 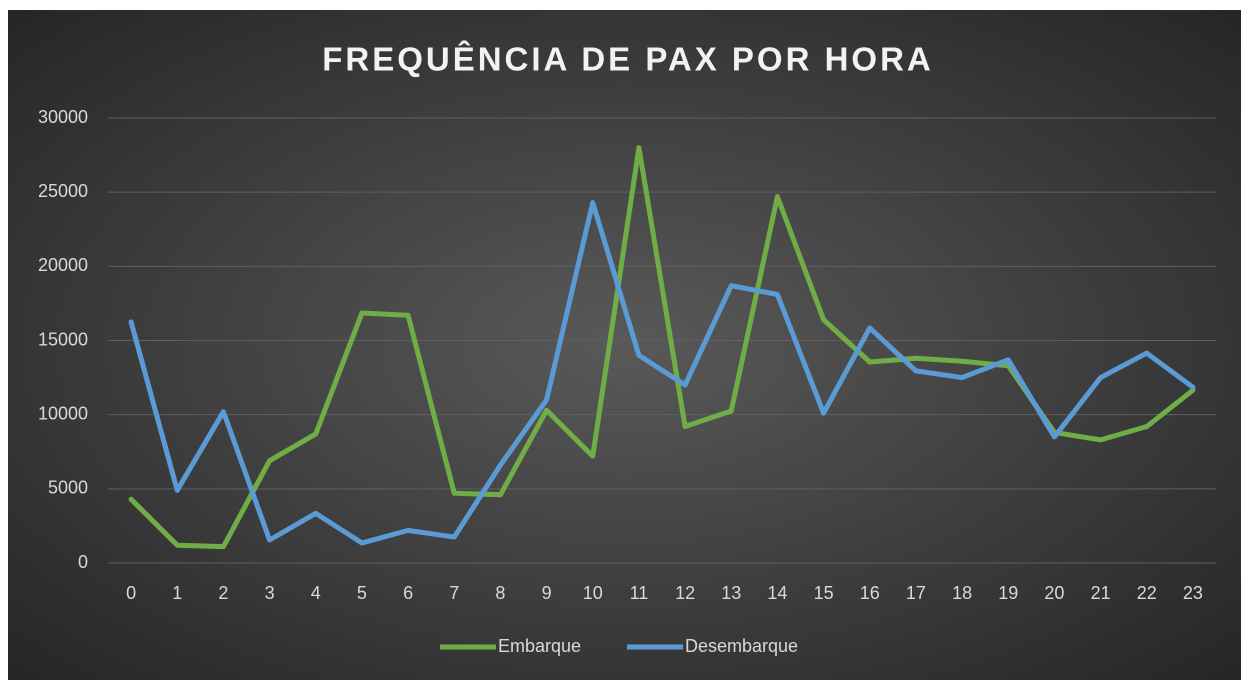 I want to click on x-tick-label: 12, so click(x=685, y=593).